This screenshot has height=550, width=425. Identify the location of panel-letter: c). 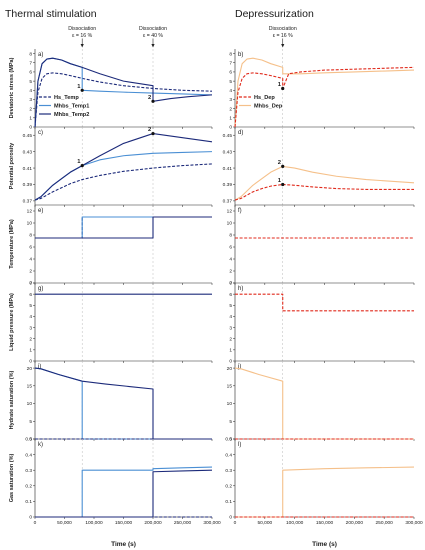
(40, 133).